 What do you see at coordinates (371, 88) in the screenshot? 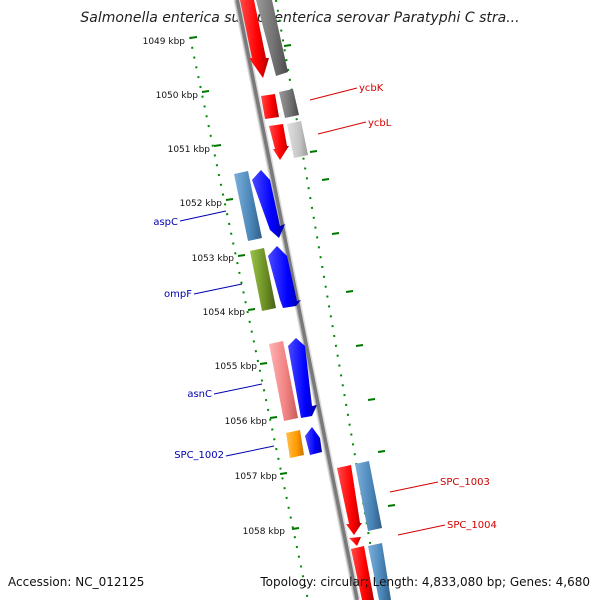
I see `gene-label-text: ycbK` at bounding box center [371, 88].